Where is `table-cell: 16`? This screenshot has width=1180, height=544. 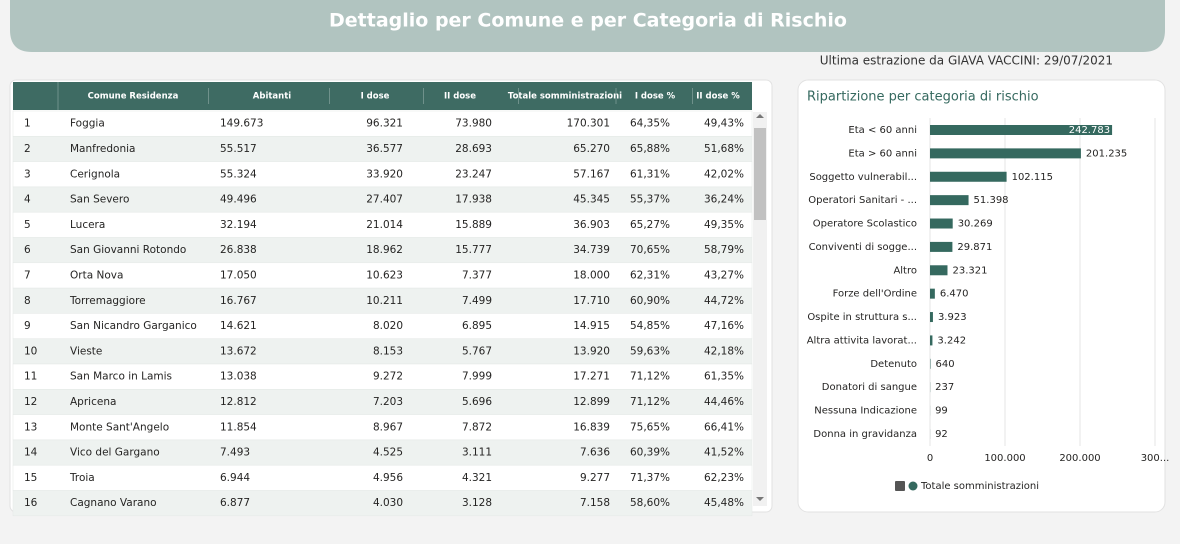 table-cell: 16 is located at coordinates (31, 503).